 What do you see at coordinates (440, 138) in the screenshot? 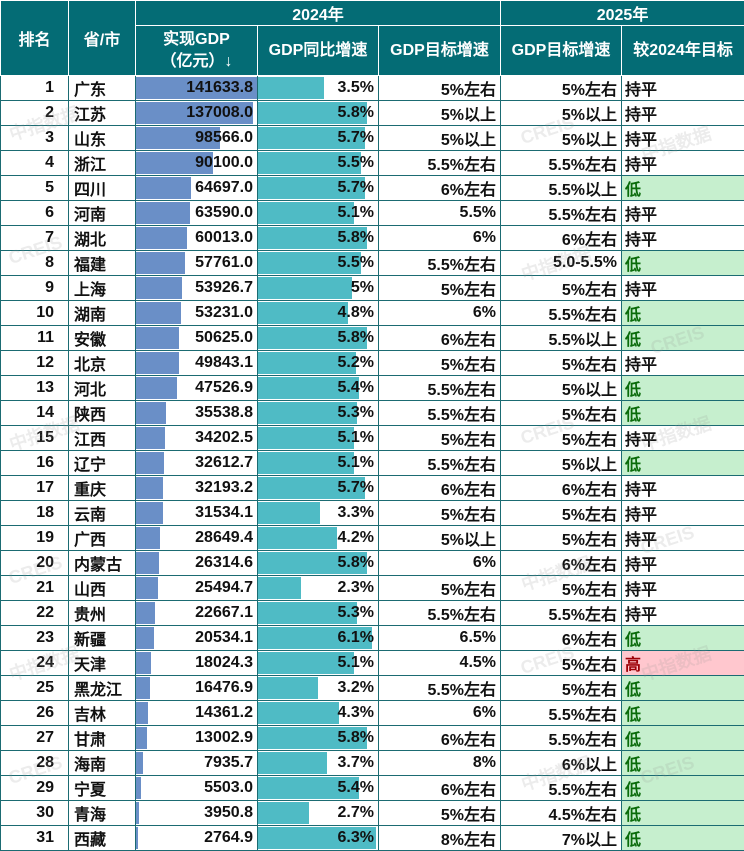
I see `target-2024-cell: 5%以上` at bounding box center [440, 138].